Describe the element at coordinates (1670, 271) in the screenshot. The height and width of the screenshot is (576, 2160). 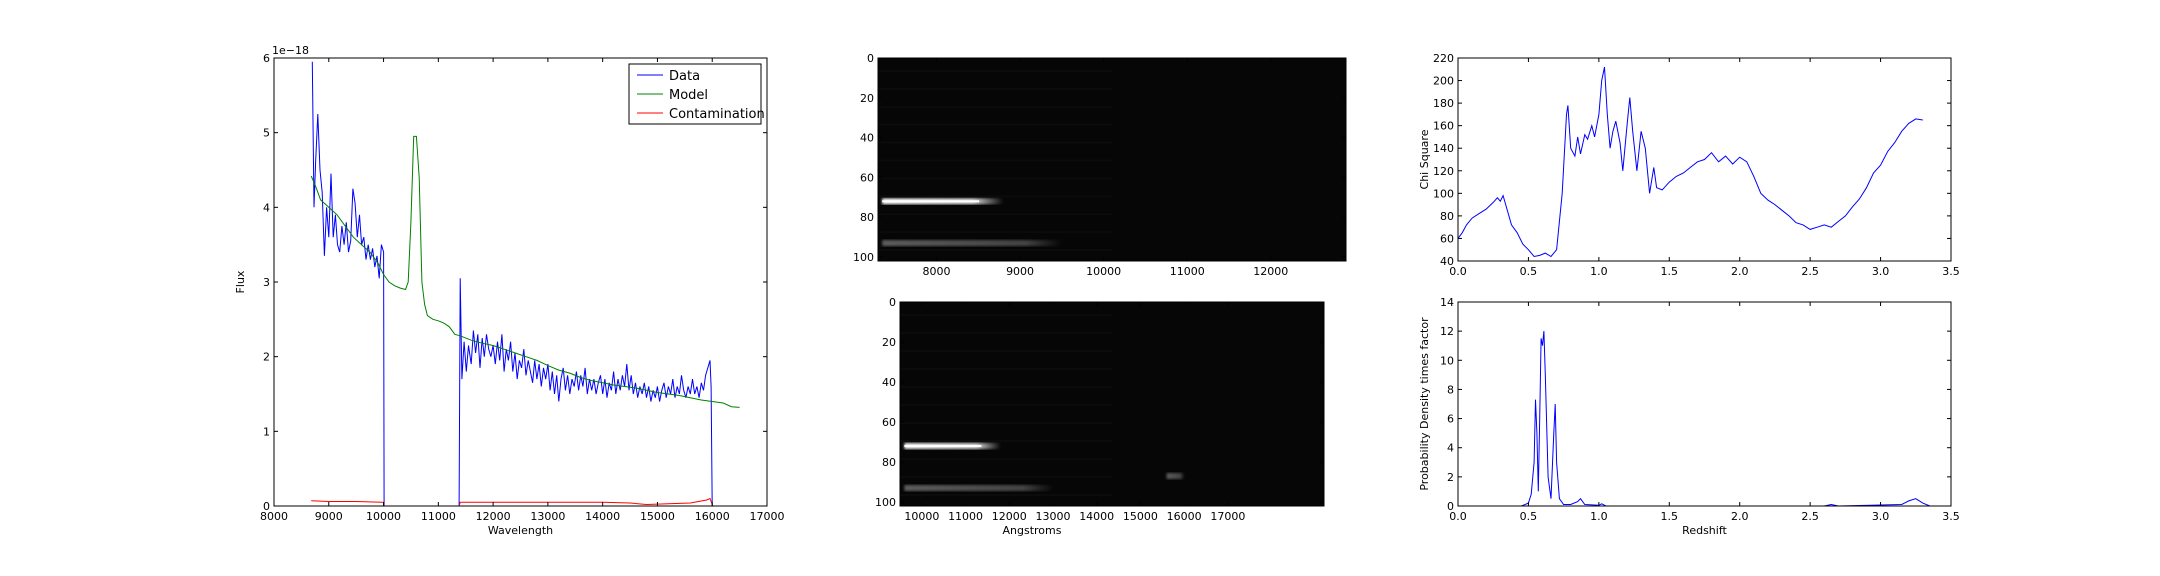
I see `chi-square-xtick-label: 1.5` at that location.